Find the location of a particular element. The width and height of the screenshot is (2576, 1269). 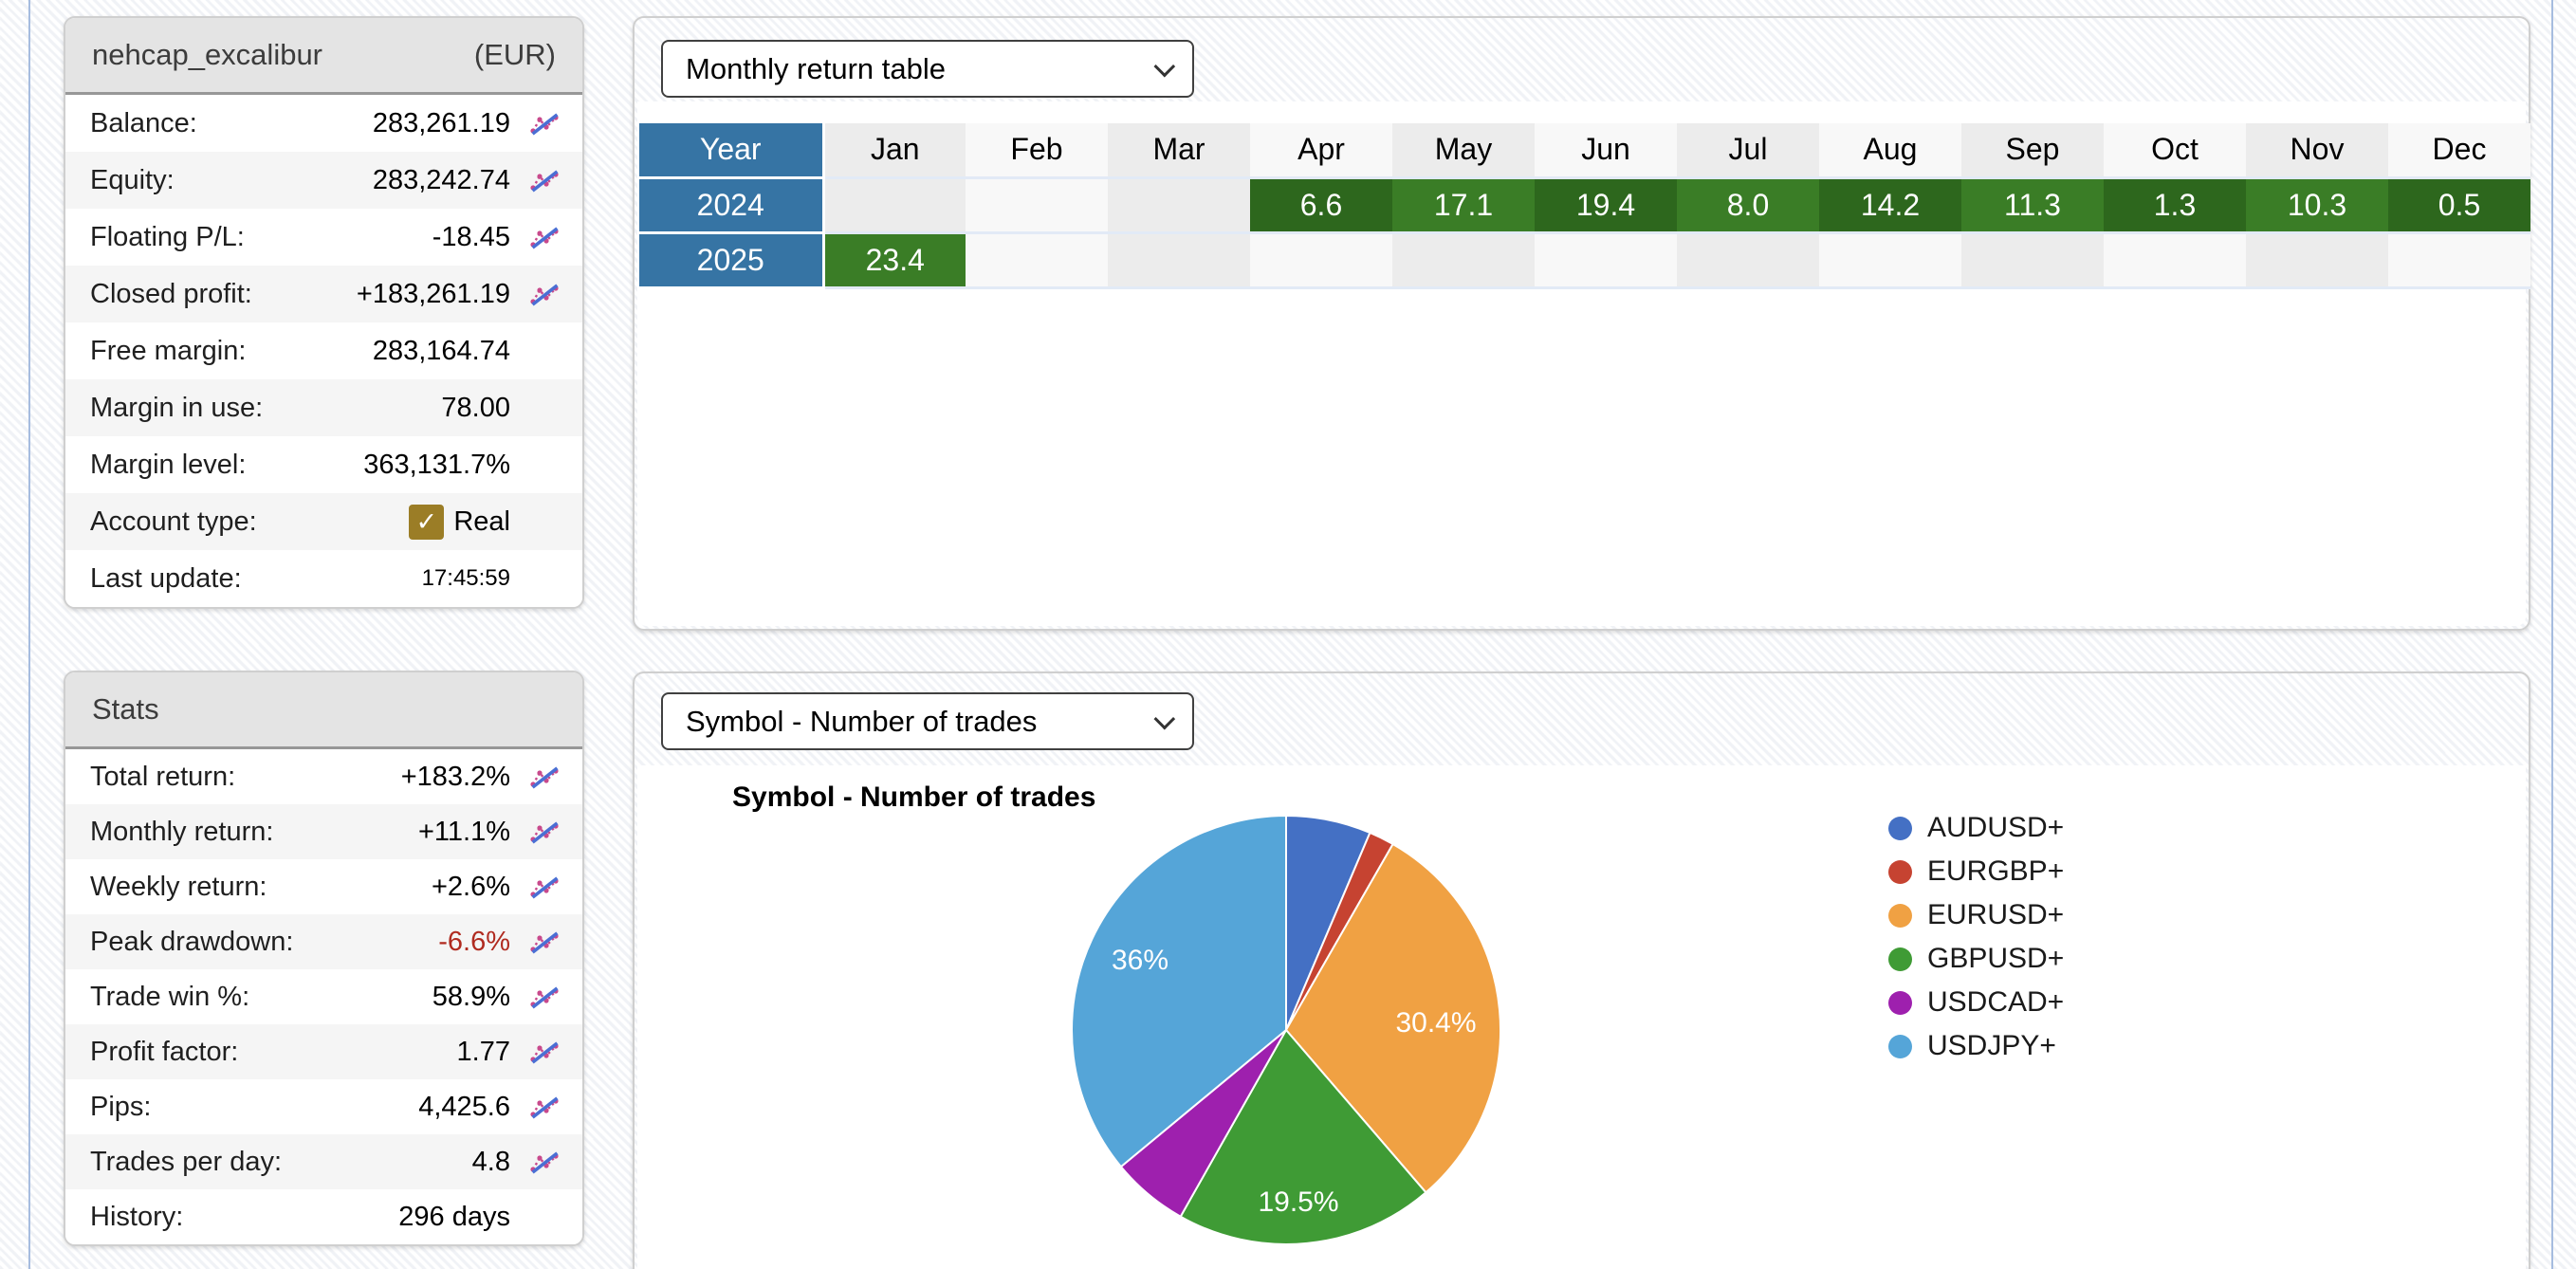

symbol-view-dropdown-value: Symbol - Number of trades is located at coordinates (862, 721).